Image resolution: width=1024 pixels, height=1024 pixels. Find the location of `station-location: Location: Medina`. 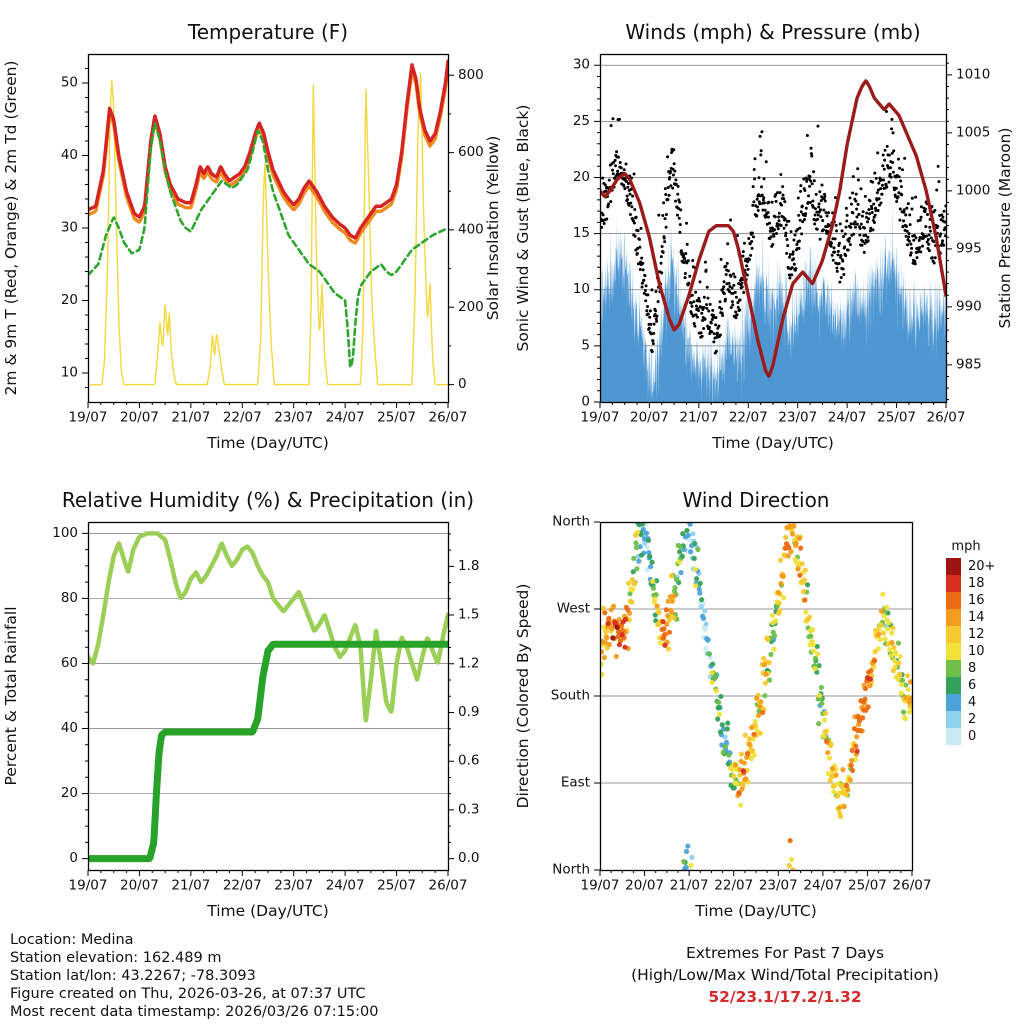

station-location: Location: Medina is located at coordinates (72, 940).